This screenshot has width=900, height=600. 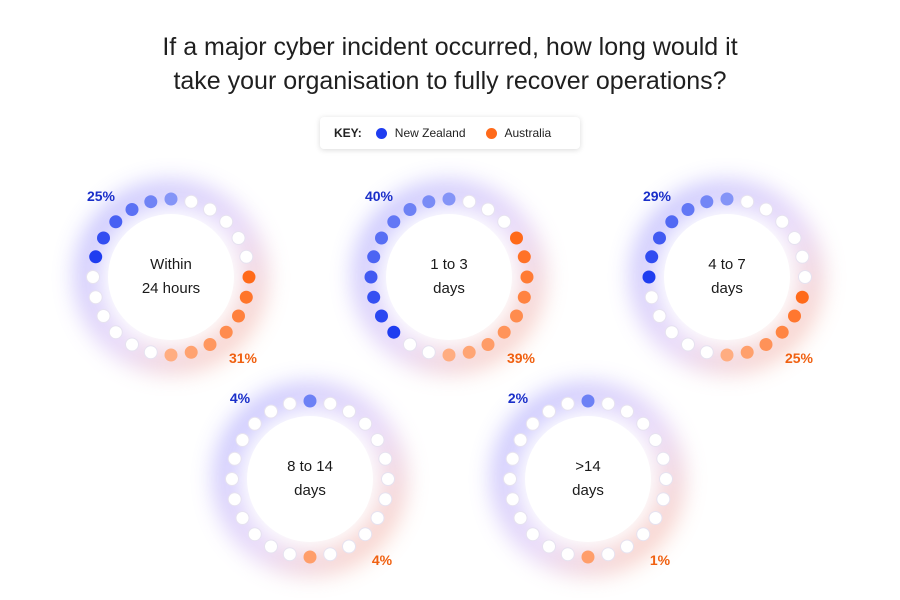 What do you see at coordinates (727, 277) in the screenshot?
I see `ring-chart-2: 4 to 7 days 29% 25%` at bounding box center [727, 277].